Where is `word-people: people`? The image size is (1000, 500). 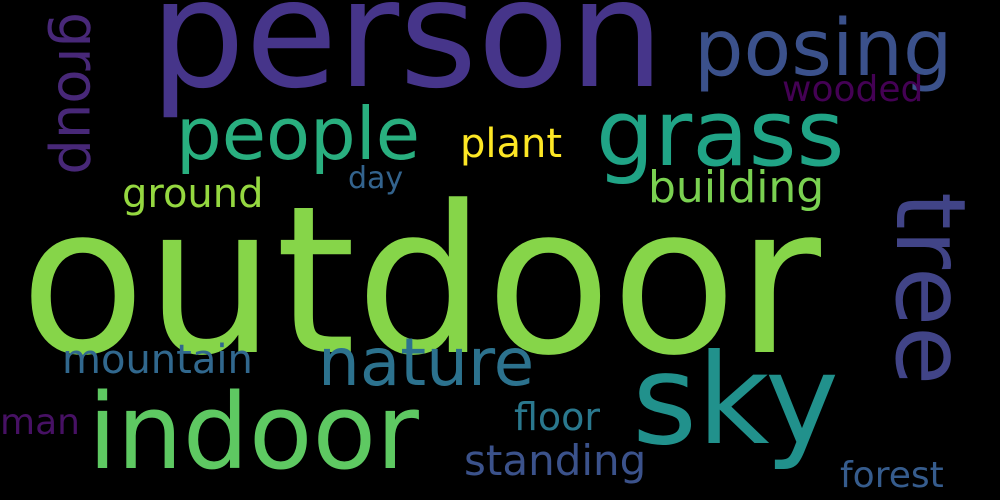 word-people: people is located at coordinates (298, 134).